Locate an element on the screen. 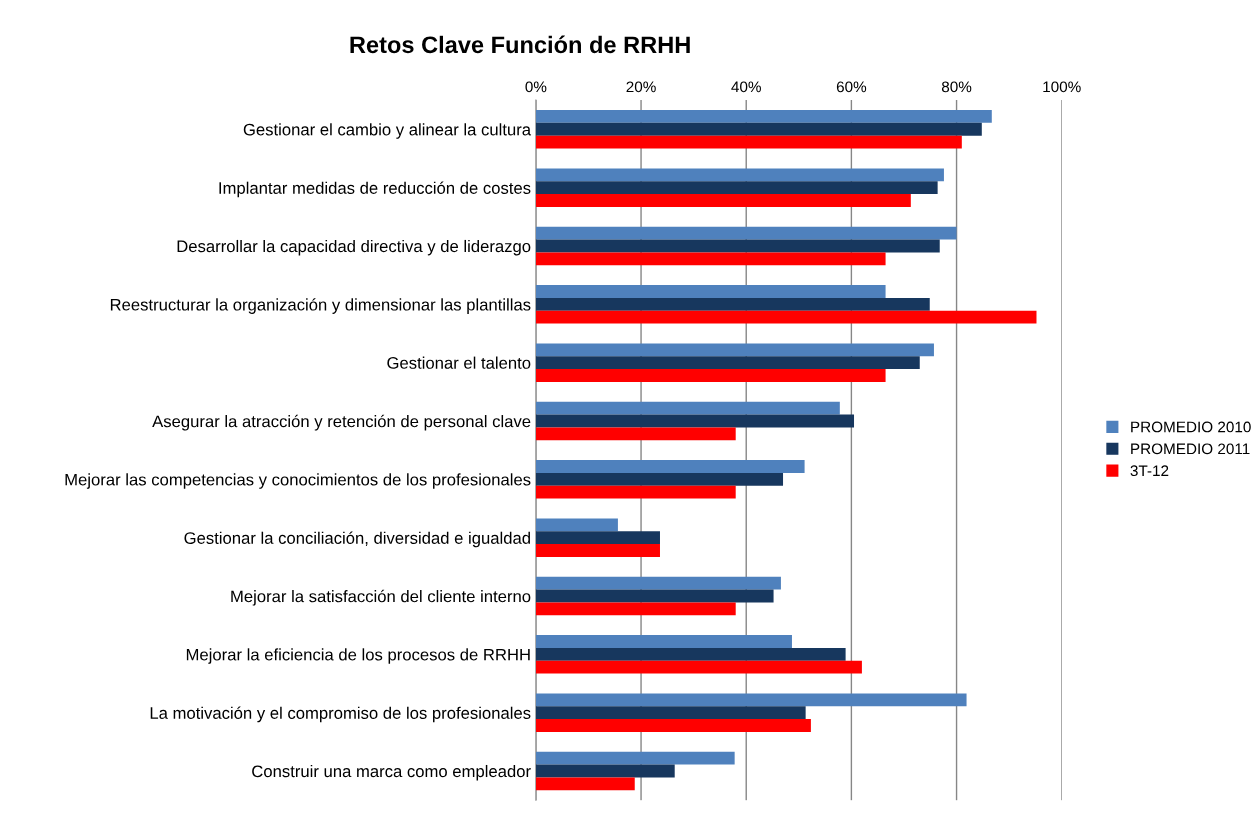 This screenshot has height=814, width=1255. x-tick-label: 100% is located at coordinates (1062, 87).